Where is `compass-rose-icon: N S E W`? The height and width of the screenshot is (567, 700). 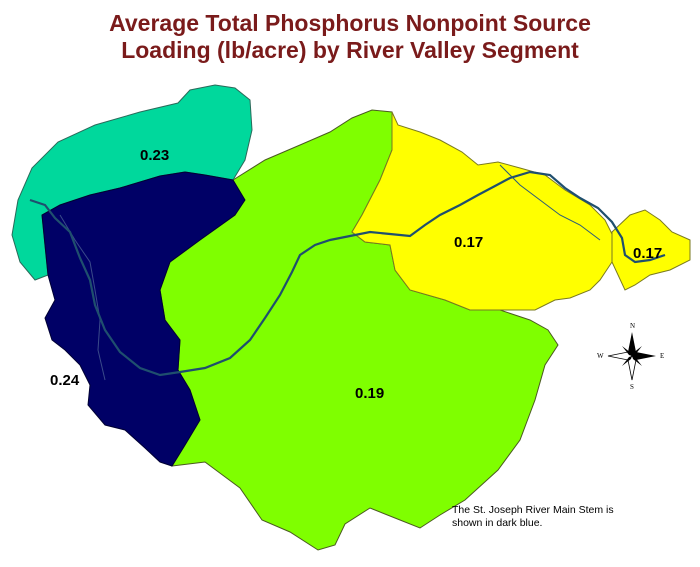
compass-rose-icon: N S E W is located at coordinates (630, 356).